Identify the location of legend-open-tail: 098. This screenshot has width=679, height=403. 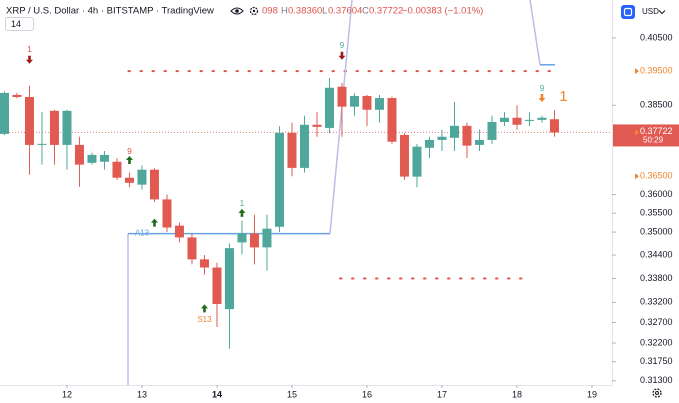
(270, 11).